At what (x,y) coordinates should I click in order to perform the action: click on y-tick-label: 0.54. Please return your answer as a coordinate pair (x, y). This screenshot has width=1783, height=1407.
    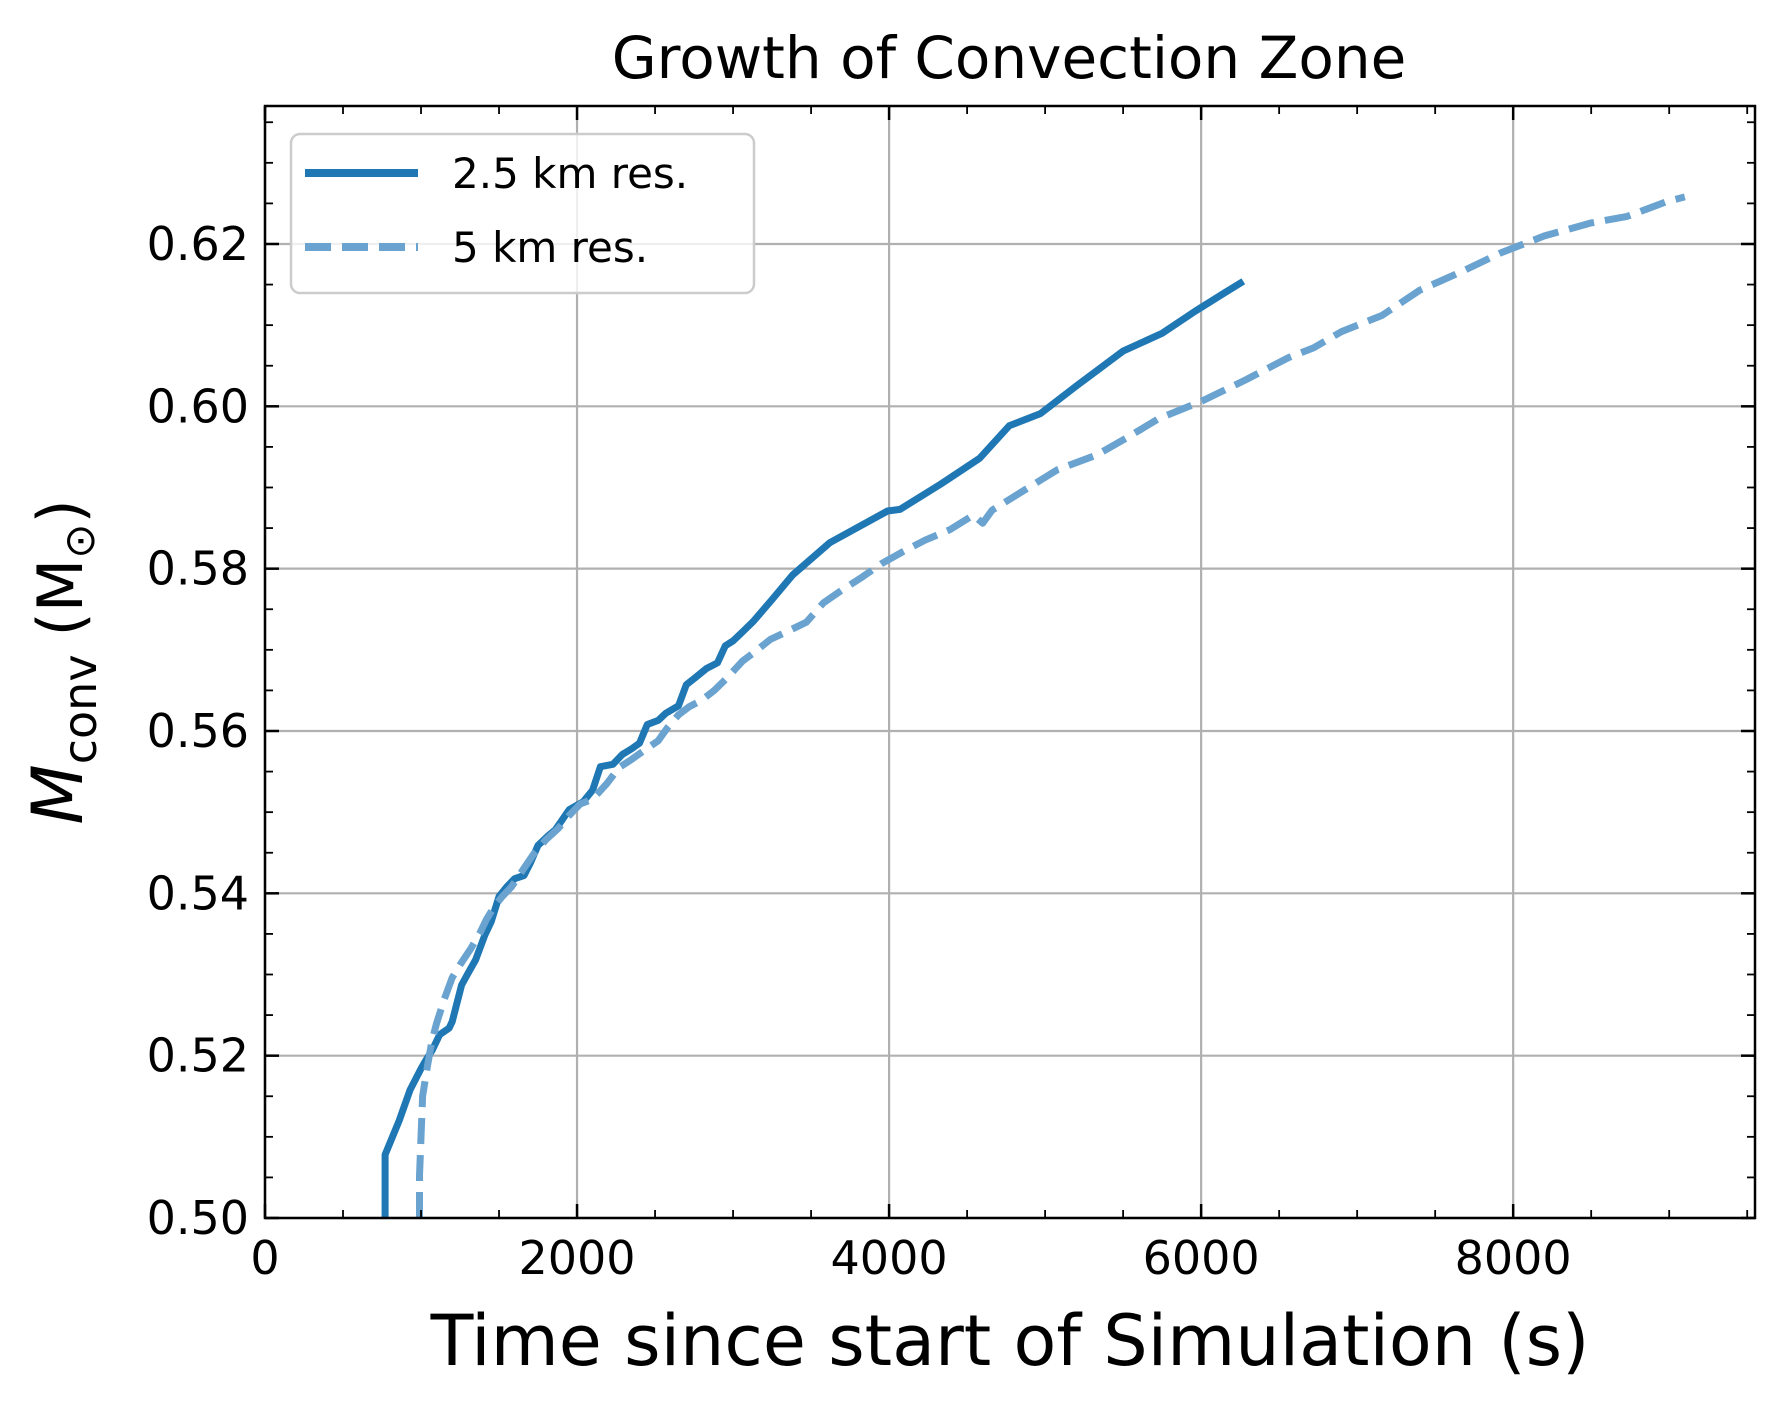
    Looking at the image, I should click on (198, 893).